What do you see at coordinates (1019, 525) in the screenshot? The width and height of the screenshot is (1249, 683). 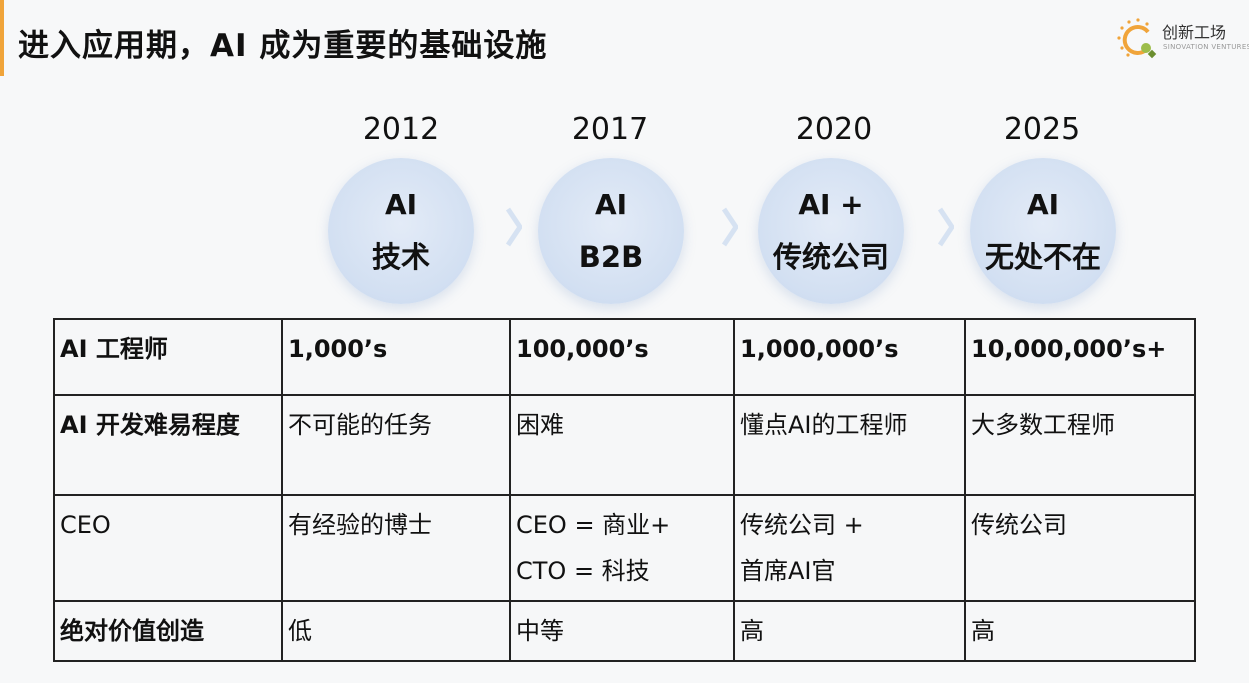 I see `cell-line: 传统公司` at bounding box center [1019, 525].